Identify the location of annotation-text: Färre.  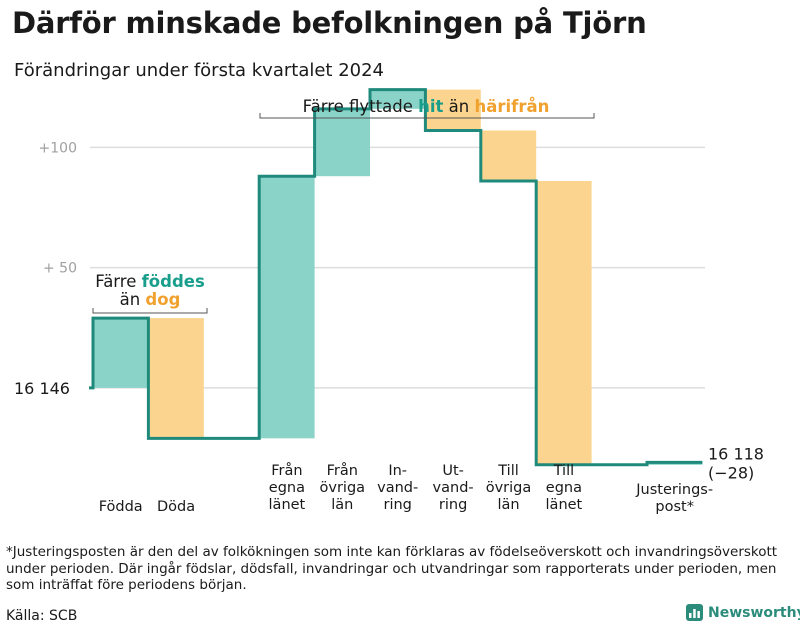
(118, 281).